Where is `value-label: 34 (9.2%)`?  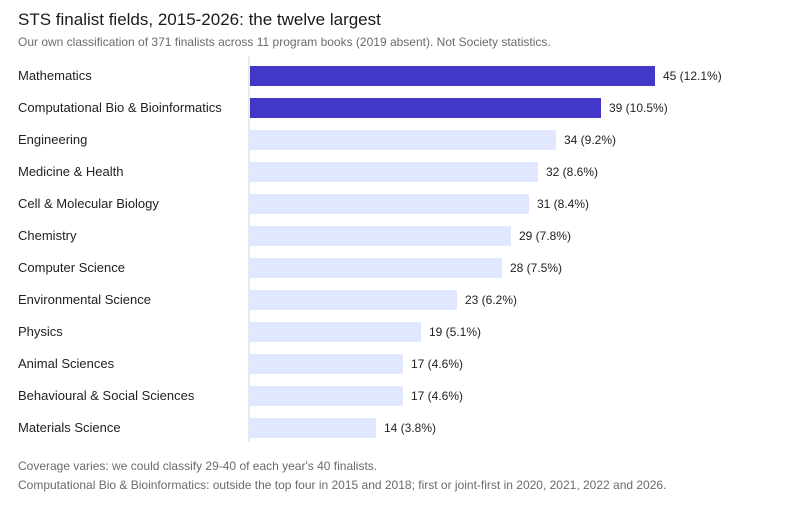
value-label: 34 (9.2%) is located at coordinates (590, 140).